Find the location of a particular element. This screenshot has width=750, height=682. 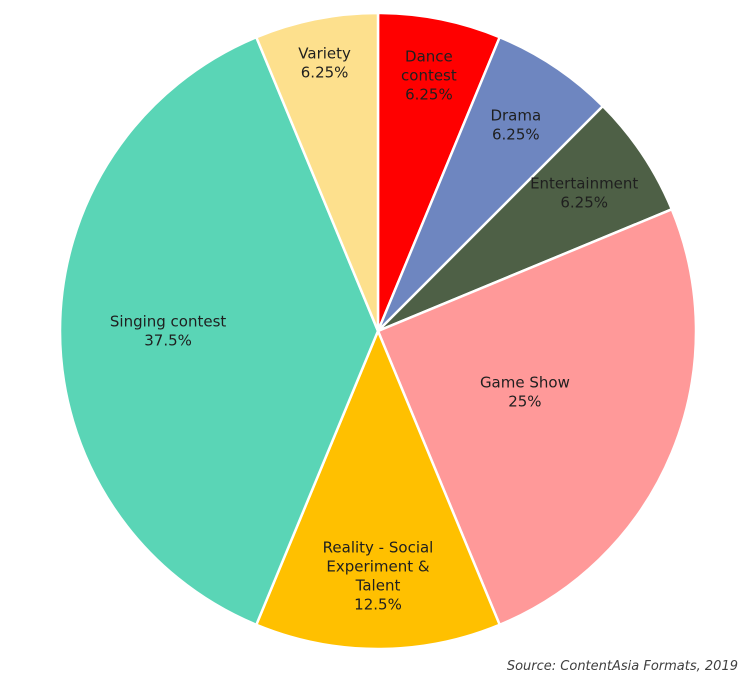

source-note: Source: ContentAsia Formats, 2019 is located at coordinates (622, 666).